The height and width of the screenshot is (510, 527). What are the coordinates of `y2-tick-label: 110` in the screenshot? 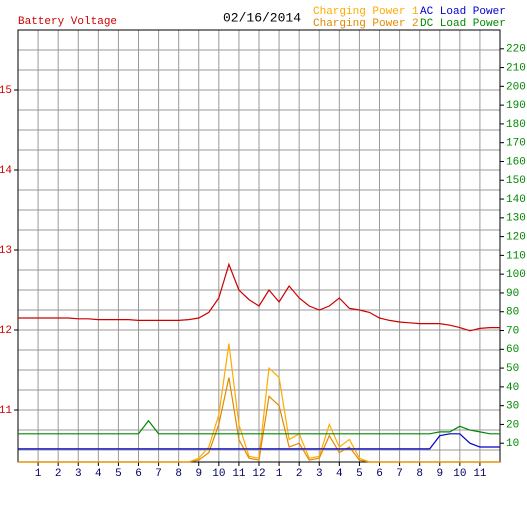 It's located at (516, 256).